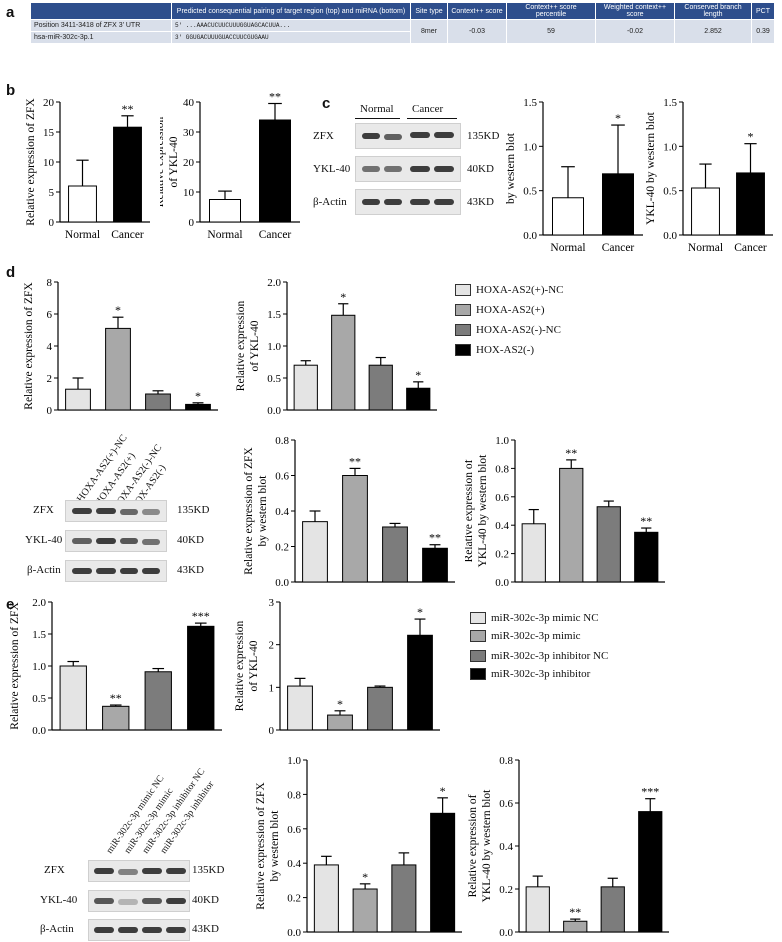  What do you see at coordinates (44, 570) in the screenshot?
I see `blot-row-label: β-Actin` at bounding box center [44, 570].